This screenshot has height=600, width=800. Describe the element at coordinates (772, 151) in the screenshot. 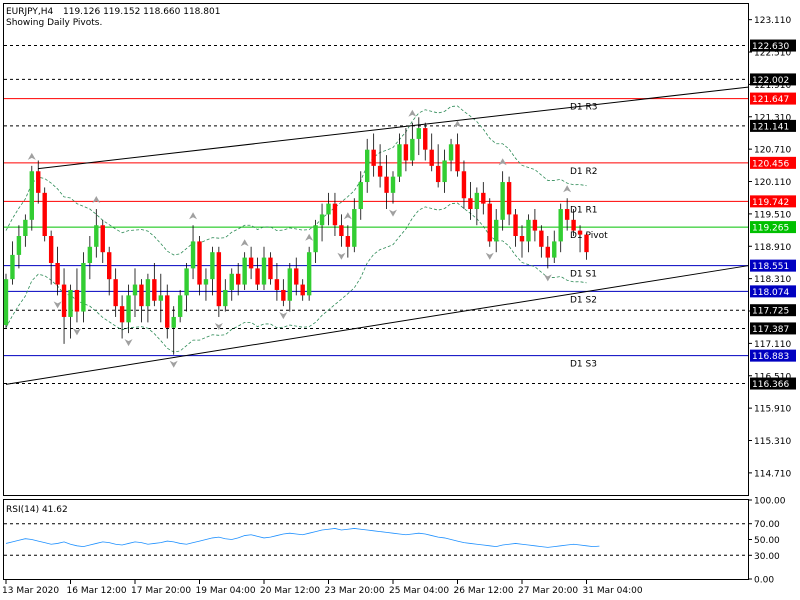

I see `price-tick-label: 120.710` at that location.